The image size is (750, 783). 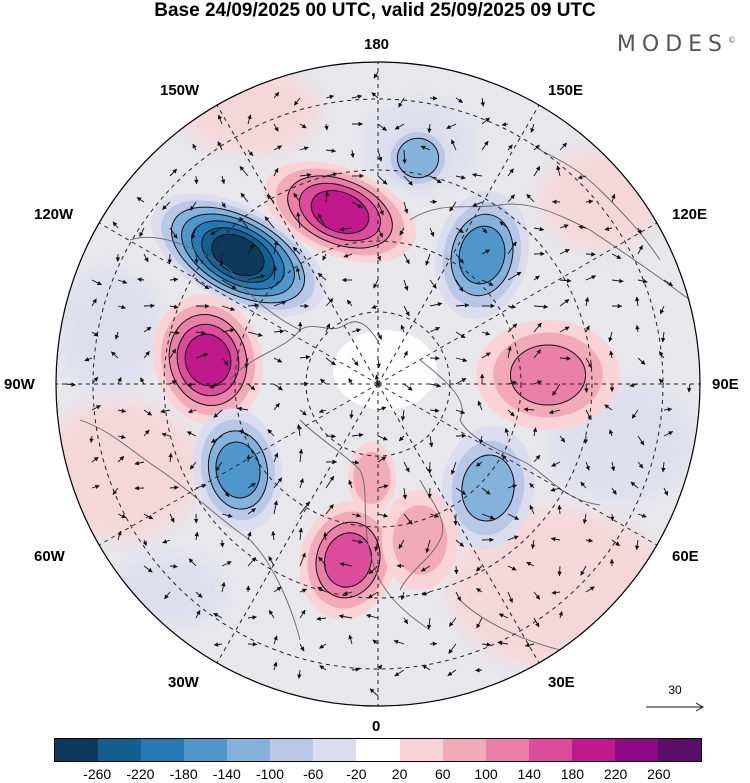 What do you see at coordinates (659, 774) in the screenshot?
I see `colorbar-tick-label: 260` at bounding box center [659, 774].